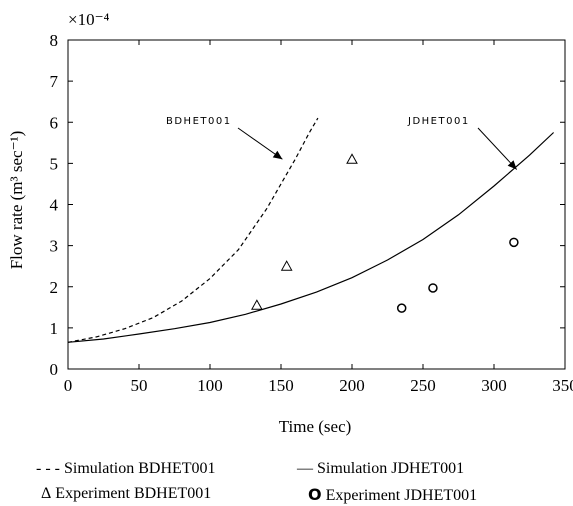 Image resolution: width=573 pixels, height=506 pixels. I want to click on solid-line-icon: —, so click(305, 468).